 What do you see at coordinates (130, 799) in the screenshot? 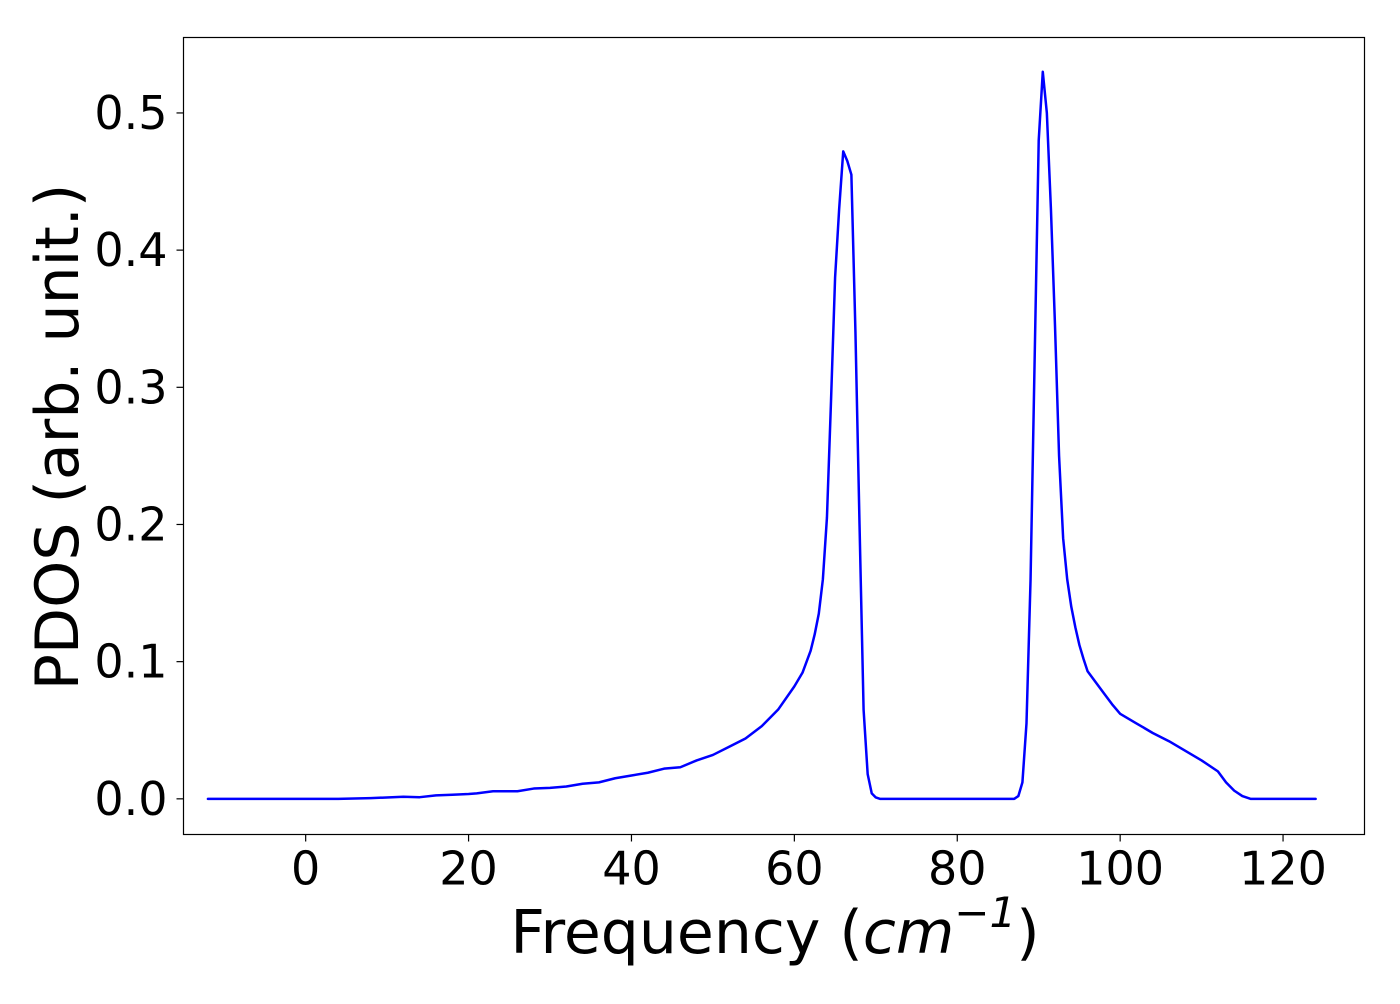
I see `y-tick-label: 0.0` at bounding box center [130, 799].